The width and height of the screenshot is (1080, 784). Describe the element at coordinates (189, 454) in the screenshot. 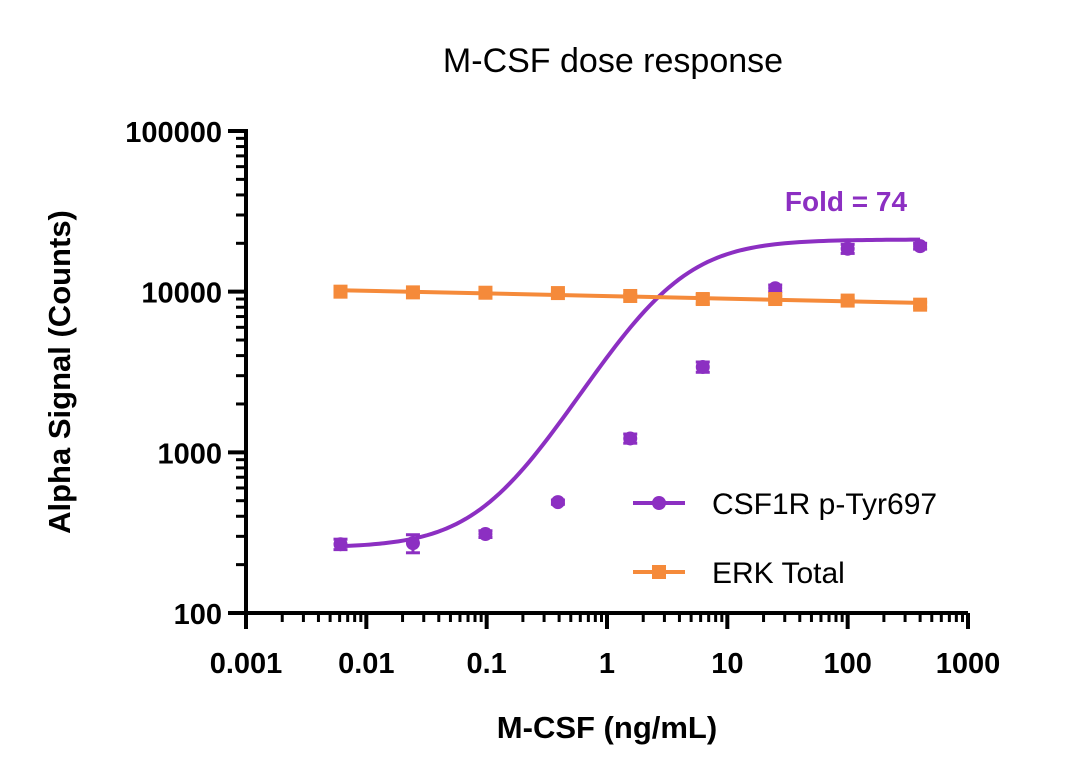

I see `y-tick-label: 1000` at that location.